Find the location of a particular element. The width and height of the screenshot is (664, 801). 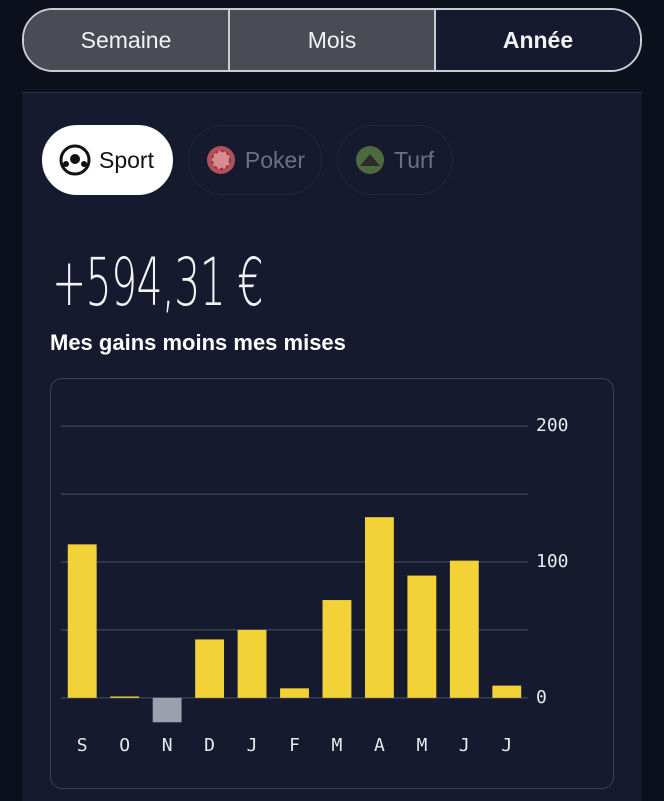

tab-label: Turf is located at coordinates (414, 159).